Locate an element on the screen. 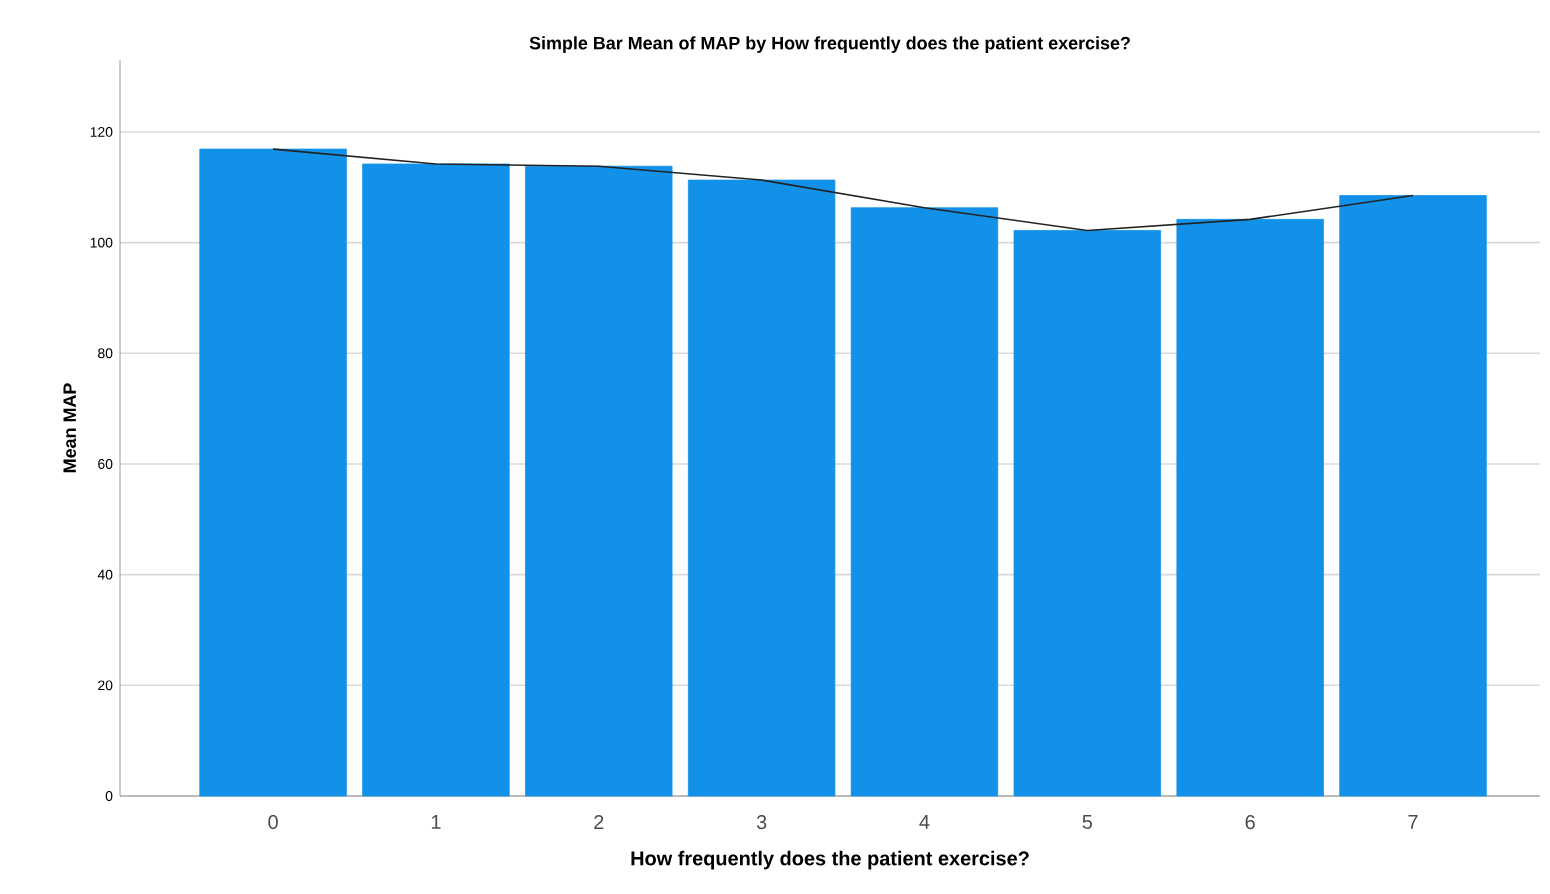 This screenshot has height=894, width=1550. x-tick-label: 5 is located at coordinates (1087, 822).